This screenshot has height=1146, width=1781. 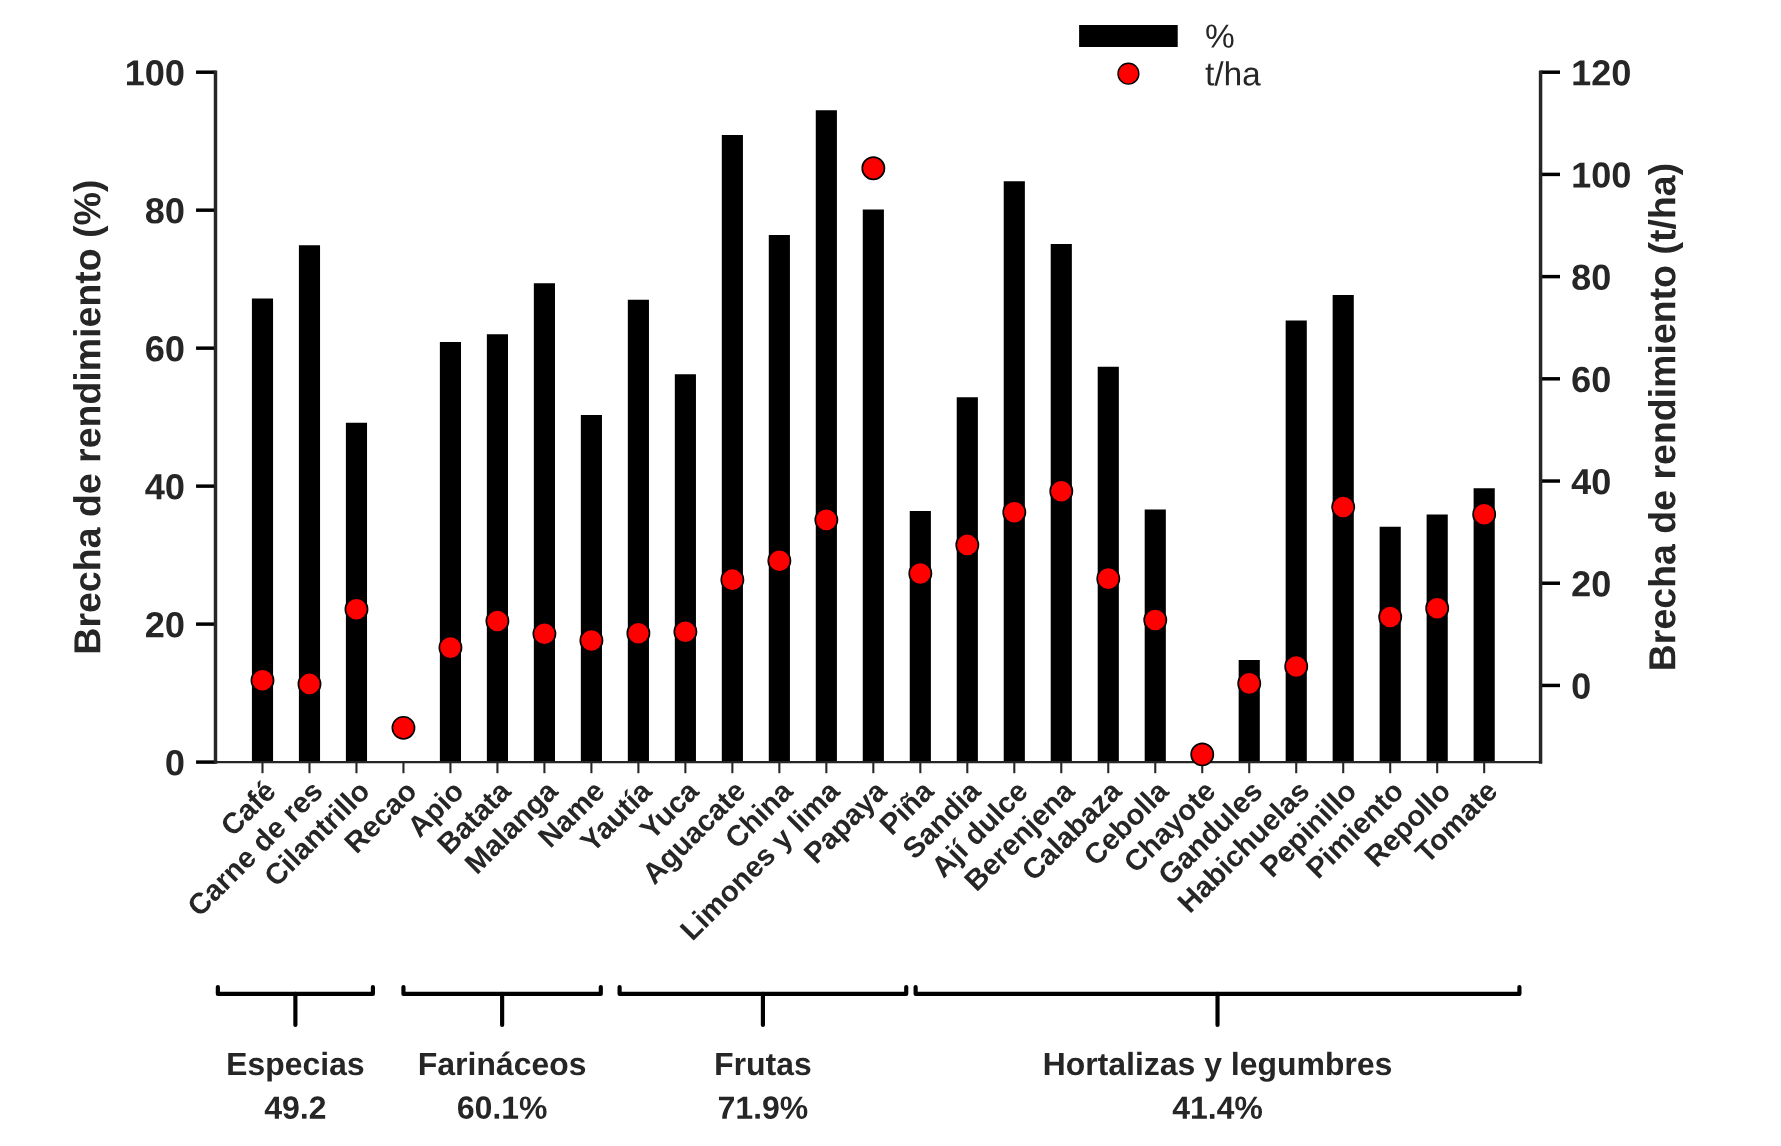 I want to click on y-tick-label: 100, so click(x=155, y=73).